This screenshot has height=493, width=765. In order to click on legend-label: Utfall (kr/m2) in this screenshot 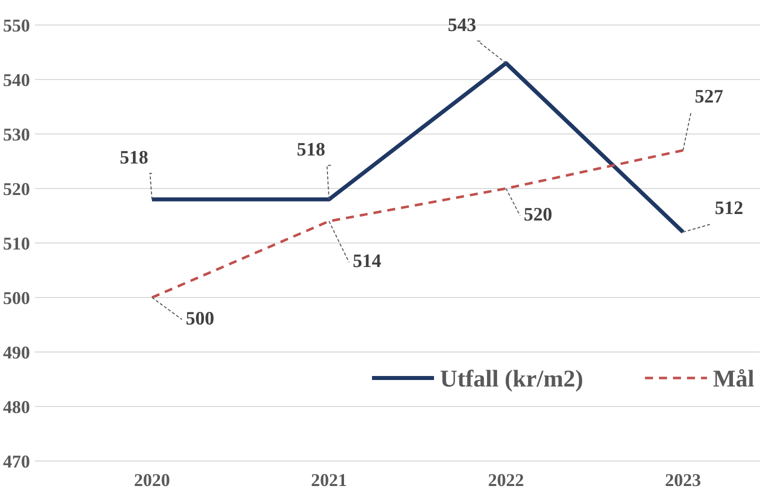, I will do `click(512, 379)`.